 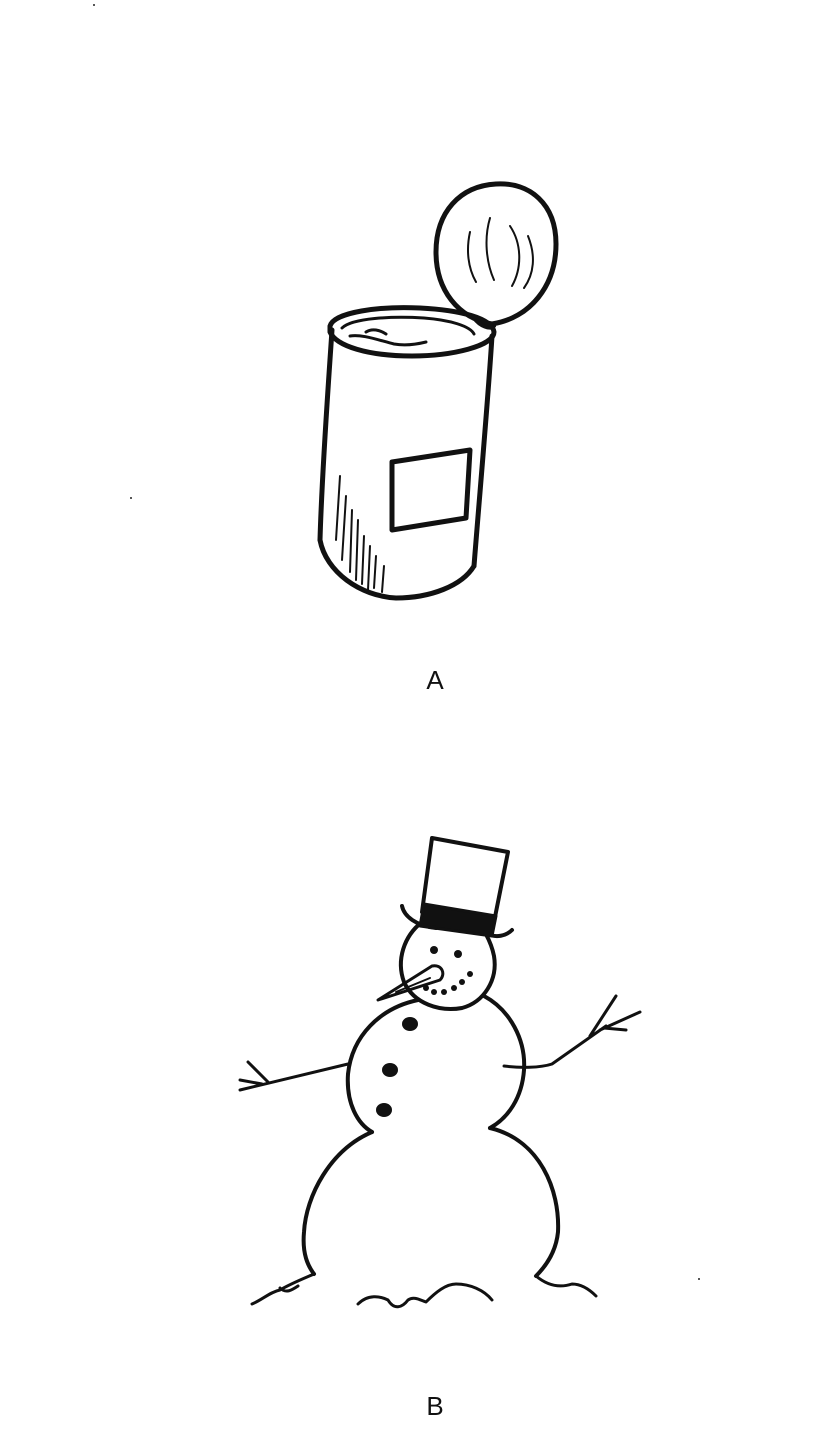 I want to click on can-shading, so click(x=360, y=534).